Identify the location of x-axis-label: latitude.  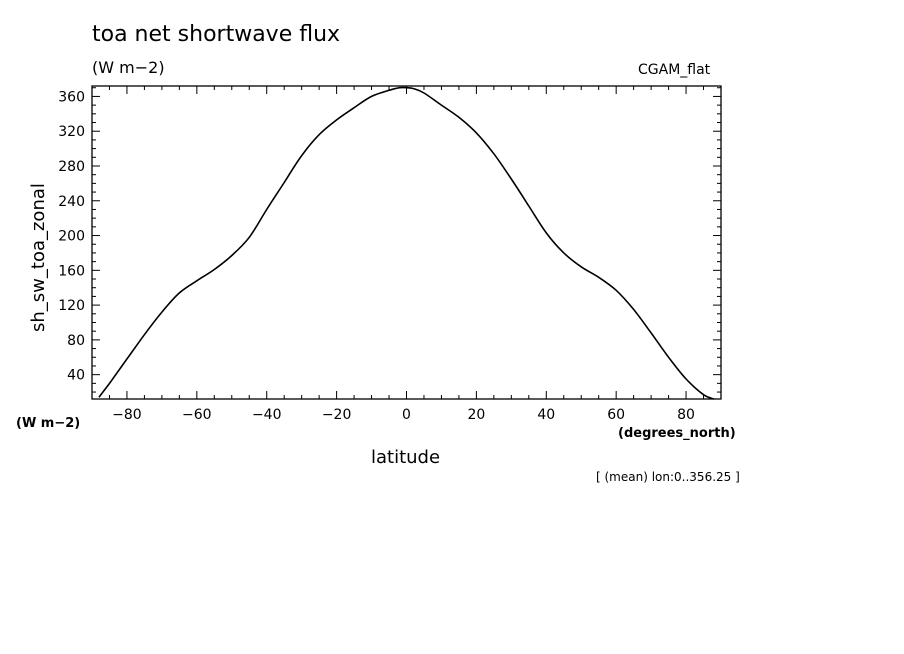
(406, 457).